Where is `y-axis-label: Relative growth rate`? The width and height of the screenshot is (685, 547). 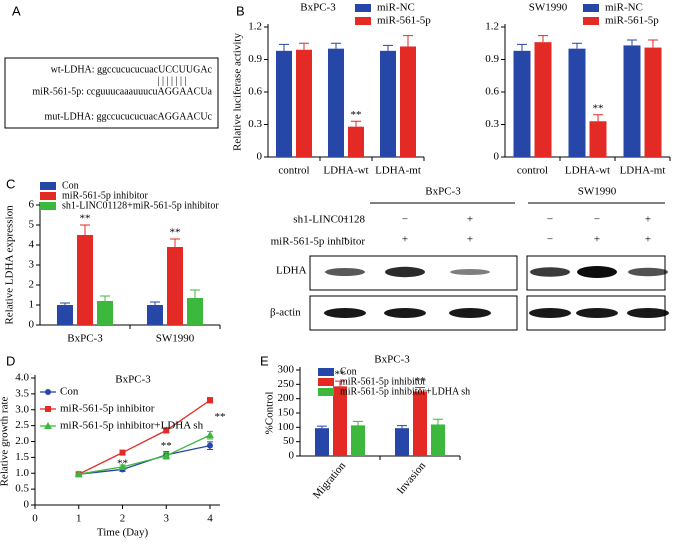
y-axis-label: Relative growth rate is located at coordinates (5, 441).